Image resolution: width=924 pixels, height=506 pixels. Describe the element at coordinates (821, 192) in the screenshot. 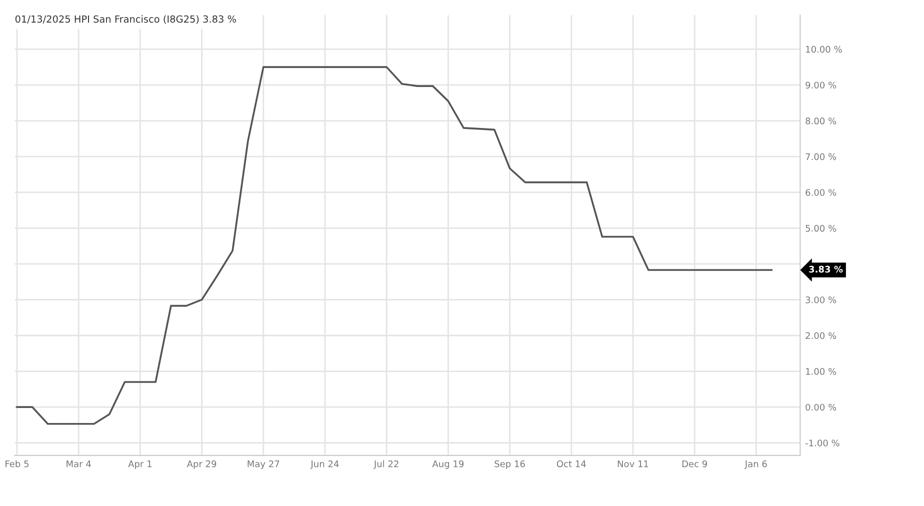

I see `y-tick-label: 6.00 %` at that location.